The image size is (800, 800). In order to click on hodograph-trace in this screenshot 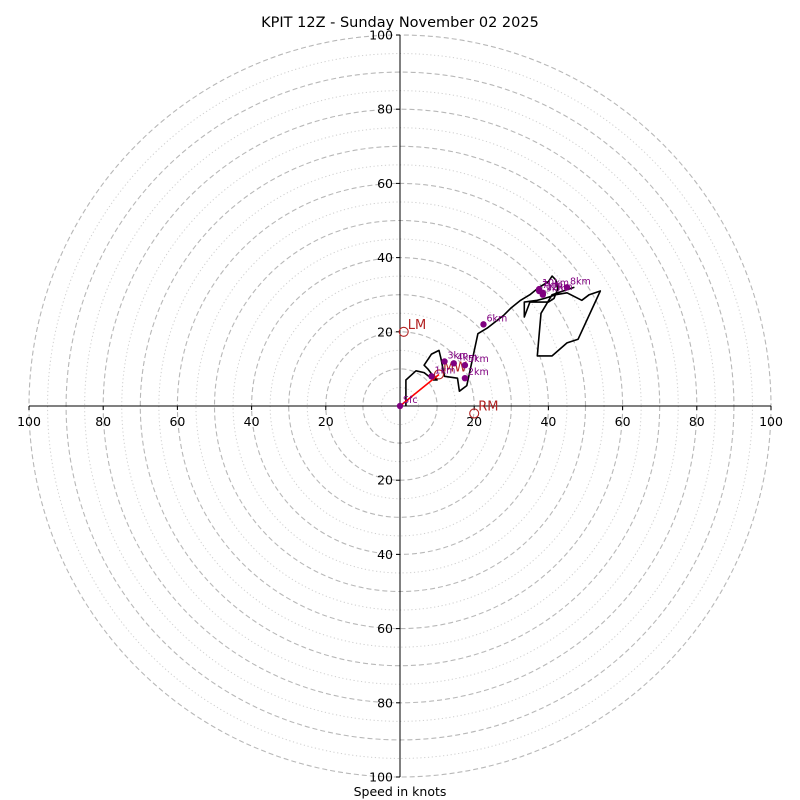, I will do `click(503, 340)`.